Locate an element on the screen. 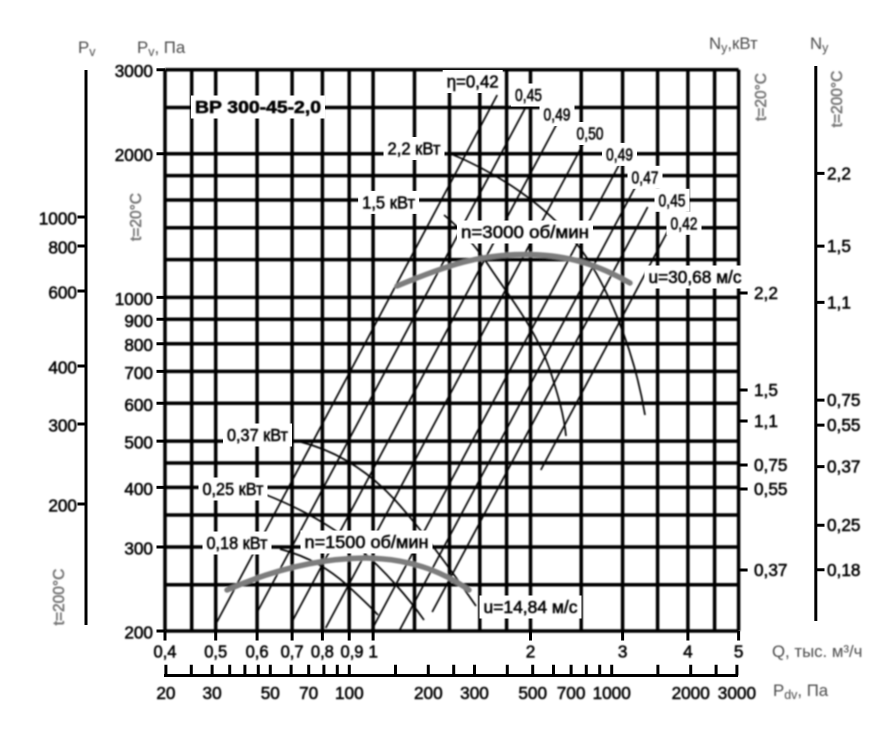 This screenshot has width=892, height=747. svg-text: ВР 300-45-2,0 is located at coordinates (258, 107).